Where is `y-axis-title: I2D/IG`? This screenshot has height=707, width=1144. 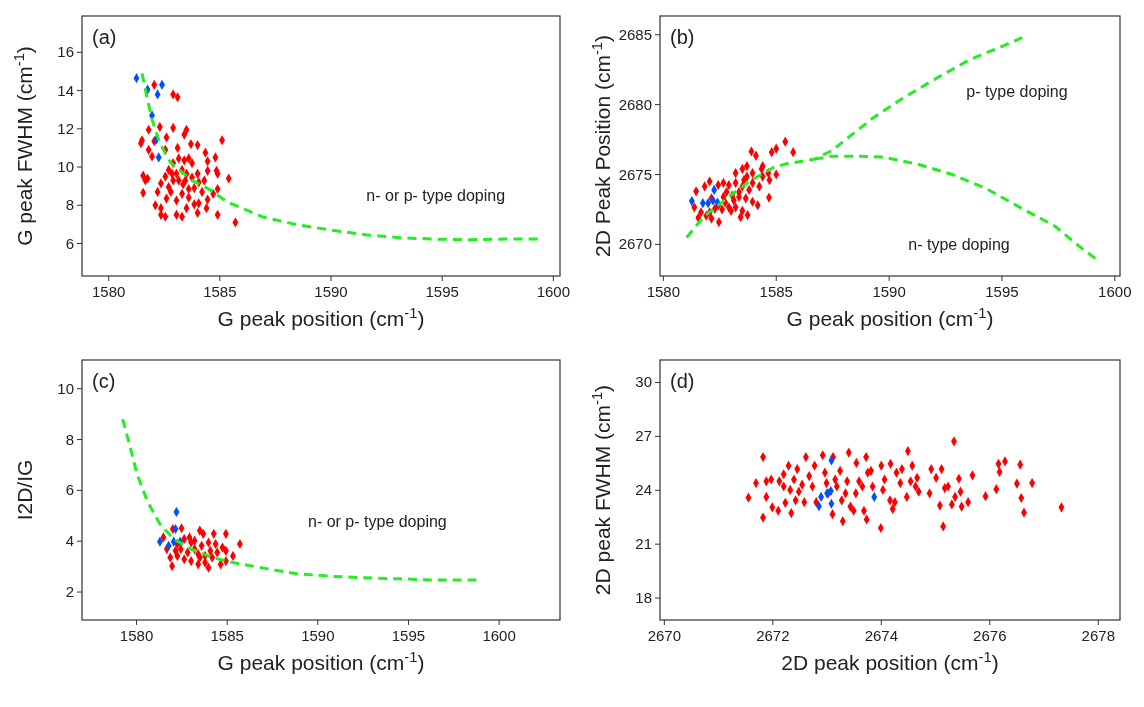 y-axis-title: I2D/IG is located at coordinates (24, 490).